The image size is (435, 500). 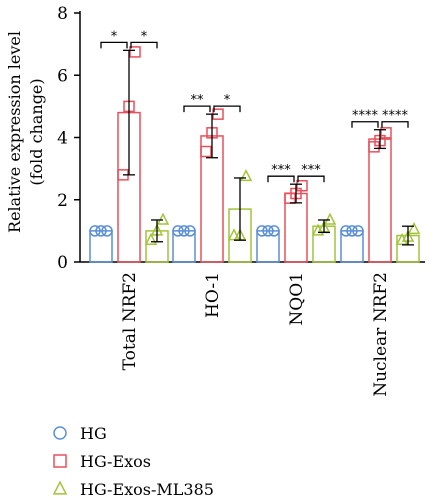 What do you see at coordinates (213, 295) in the screenshot?
I see `x-category-label: HO-1` at bounding box center [213, 295].